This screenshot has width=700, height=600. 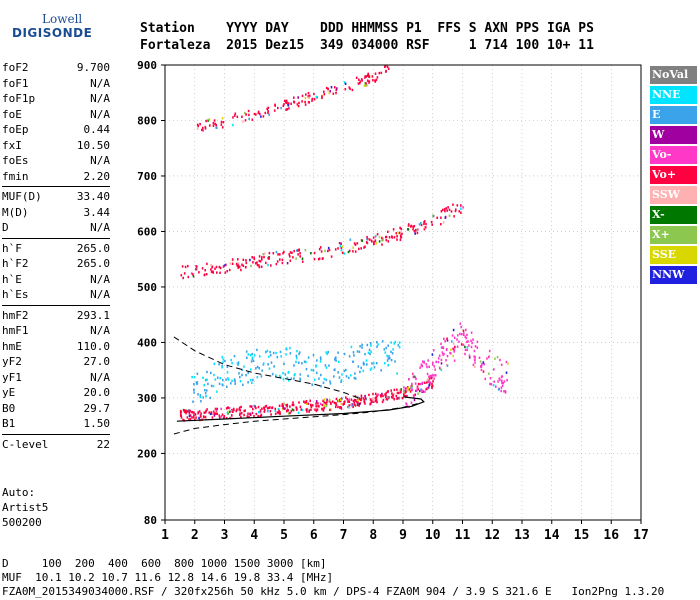 I want to click on param-row: MUF(D) 33.40, so click(x=56, y=197).